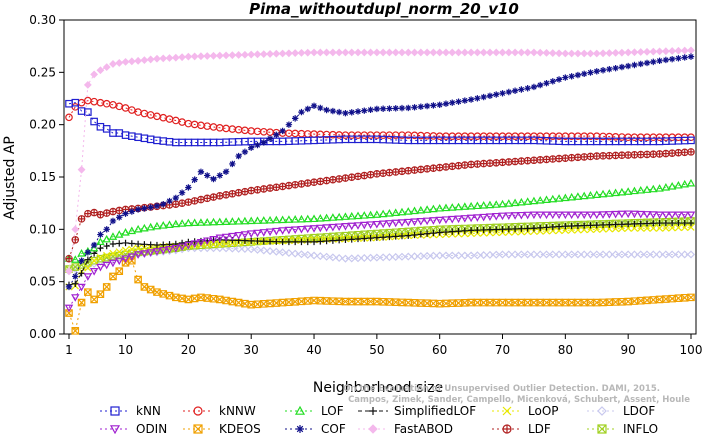 Image resolution: width=702 pixels, height=434 pixels. Describe the element at coordinates (314, 411) in the screenshot. I see `legend-item-lof: LOF` at that location.